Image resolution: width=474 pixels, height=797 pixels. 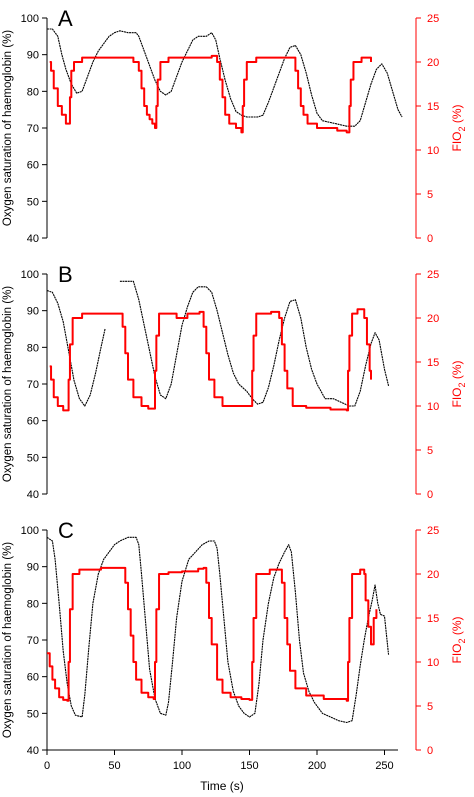 I want to click on panel-label: A, so click(x=65, y=18).